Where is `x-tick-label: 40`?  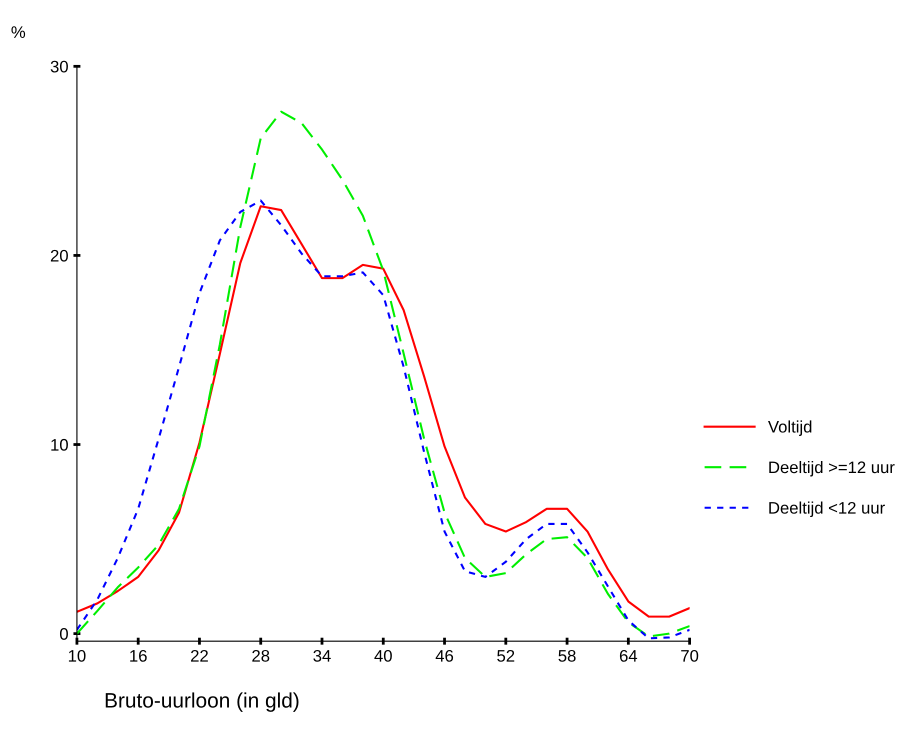 x-tick-label: 40 is located at coordinates (383, 656).